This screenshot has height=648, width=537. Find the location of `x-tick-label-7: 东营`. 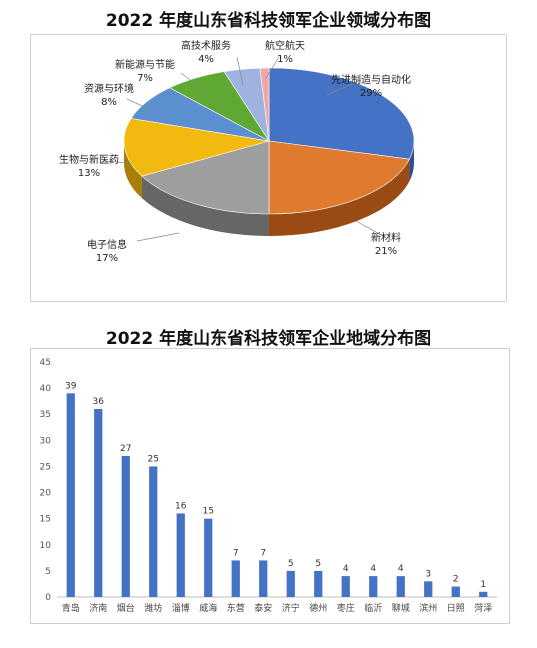

x-tick-label-7: 东营 is located at coordinates (236, 608).